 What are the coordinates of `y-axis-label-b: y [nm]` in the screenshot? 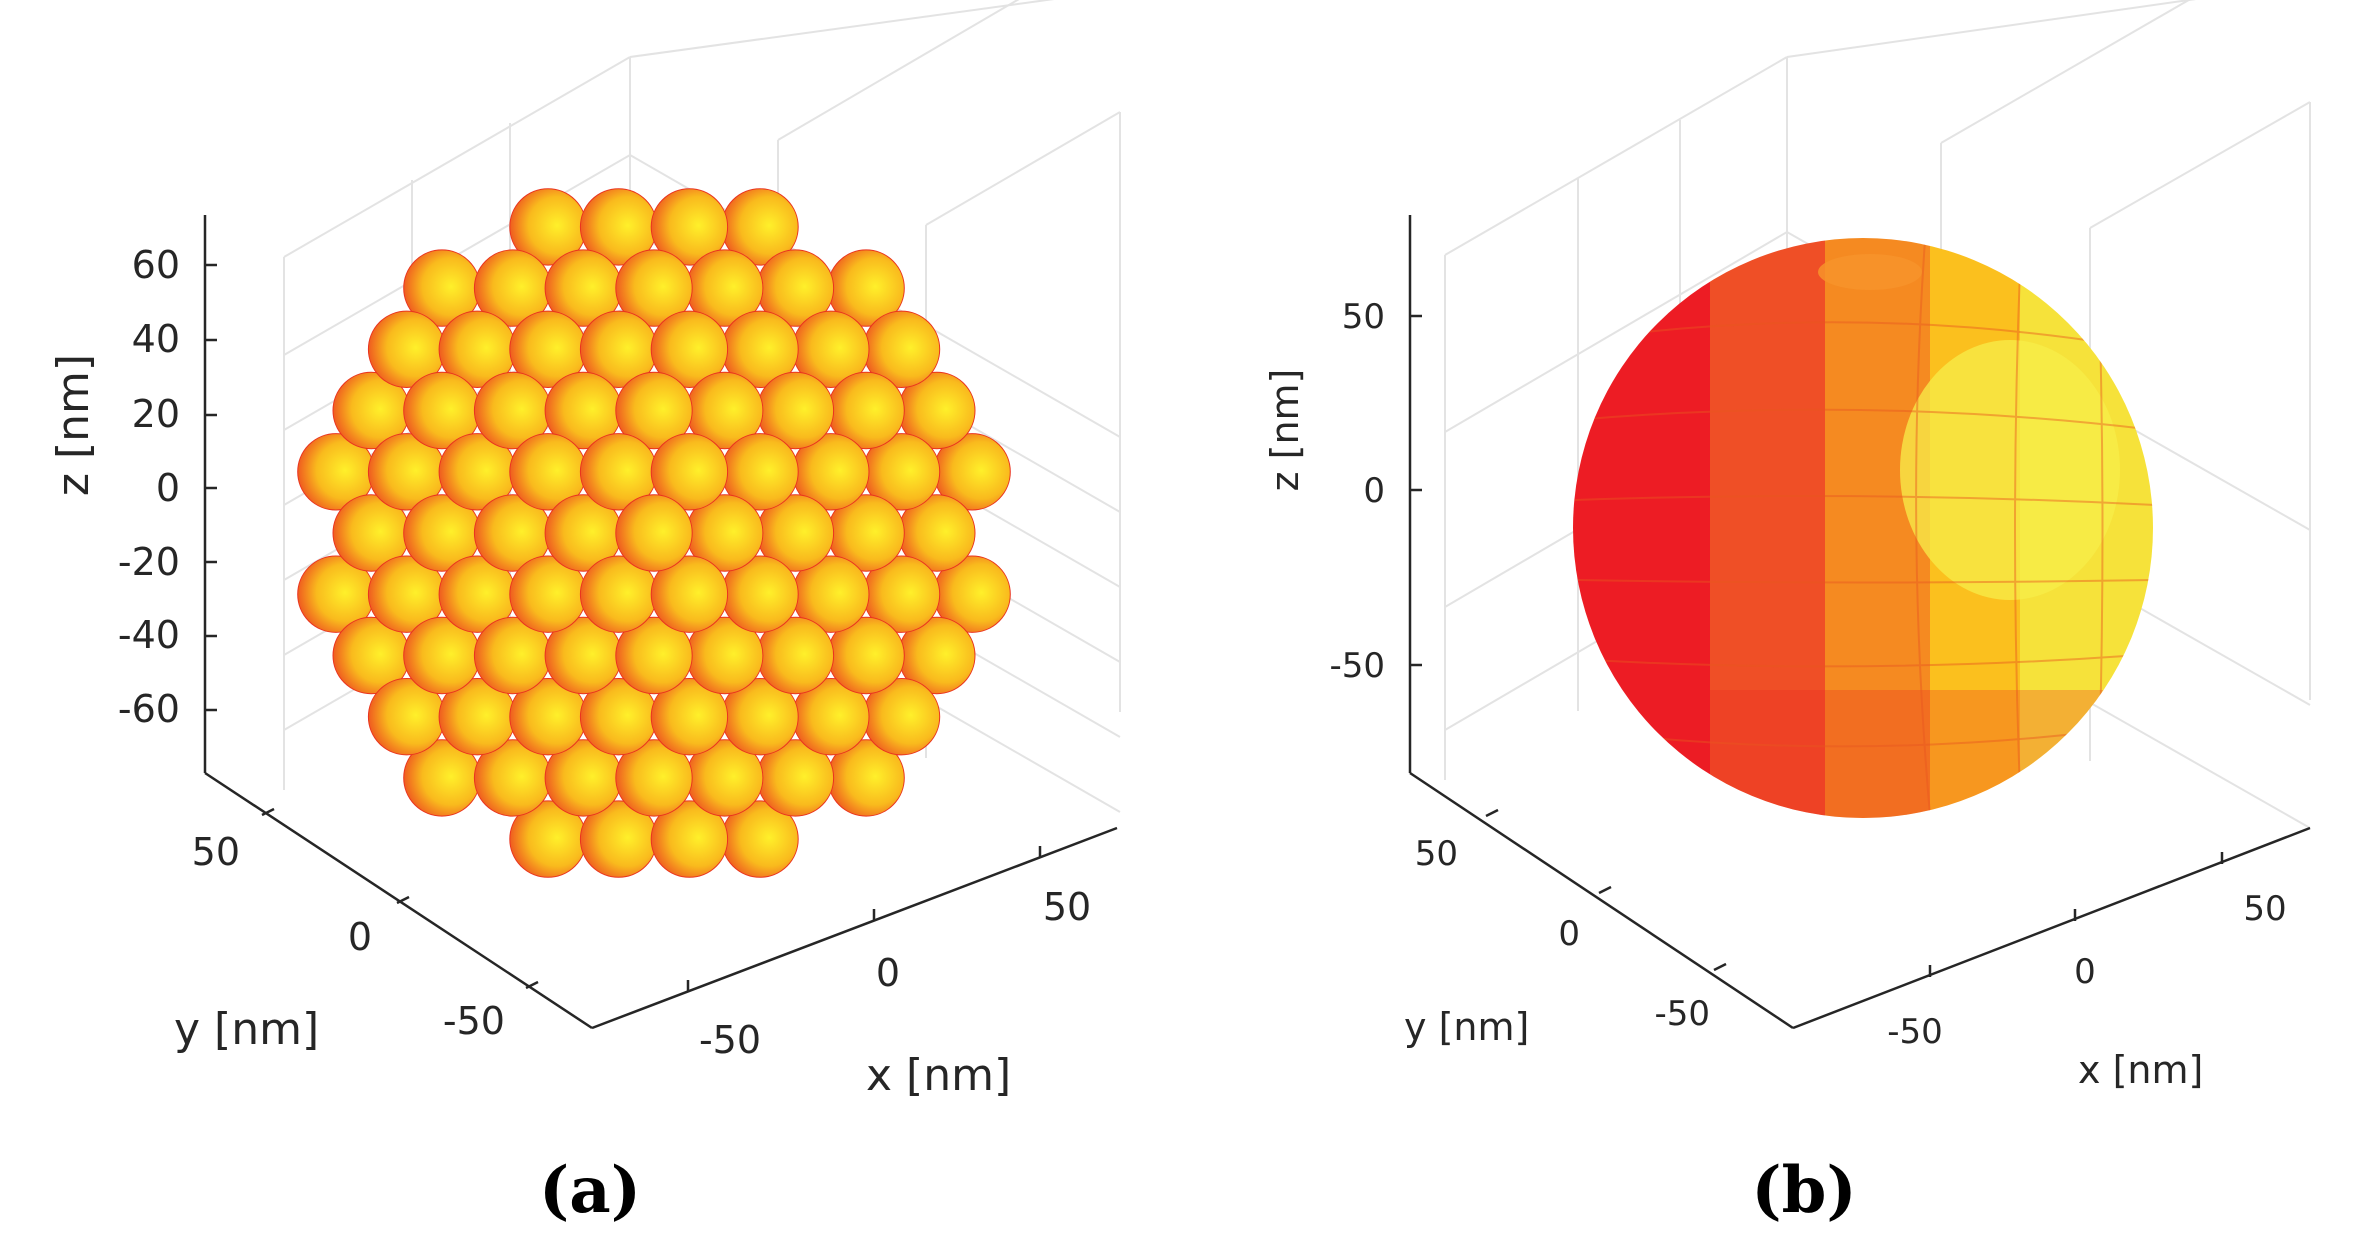 It's located at (1466, 1027).